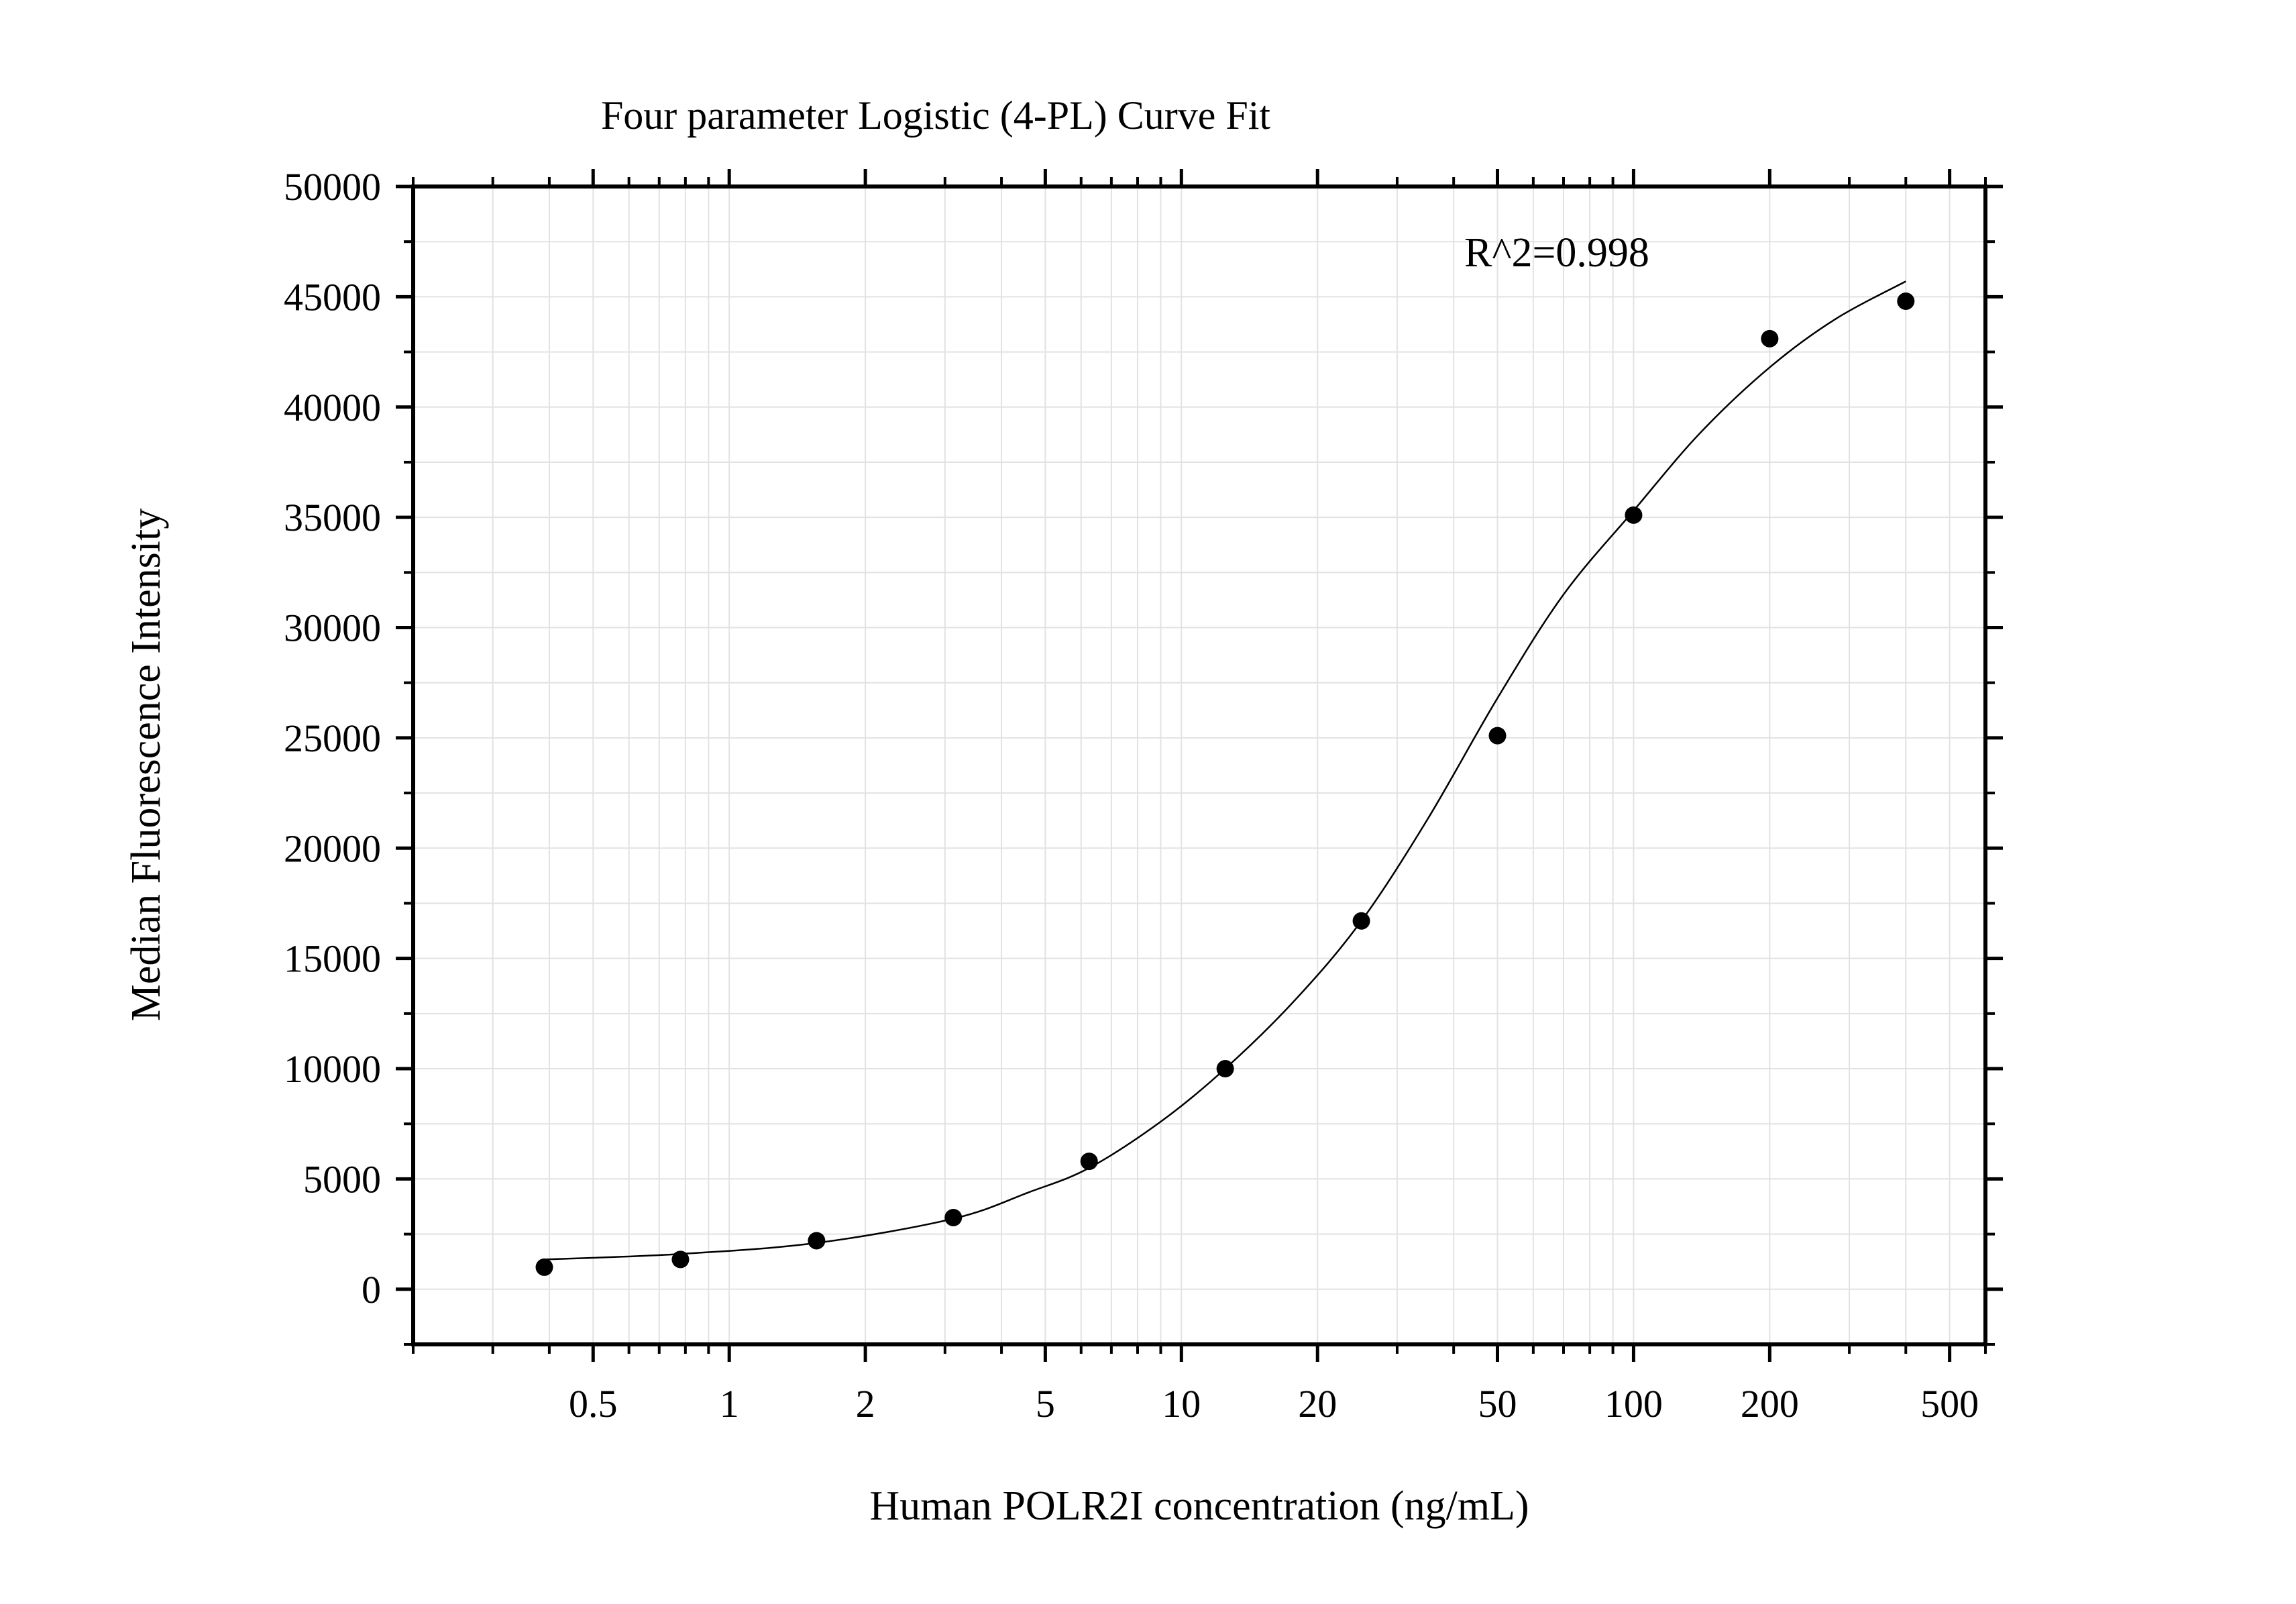  I want to click on y-tick-label: 10000, so click(332, 1069).